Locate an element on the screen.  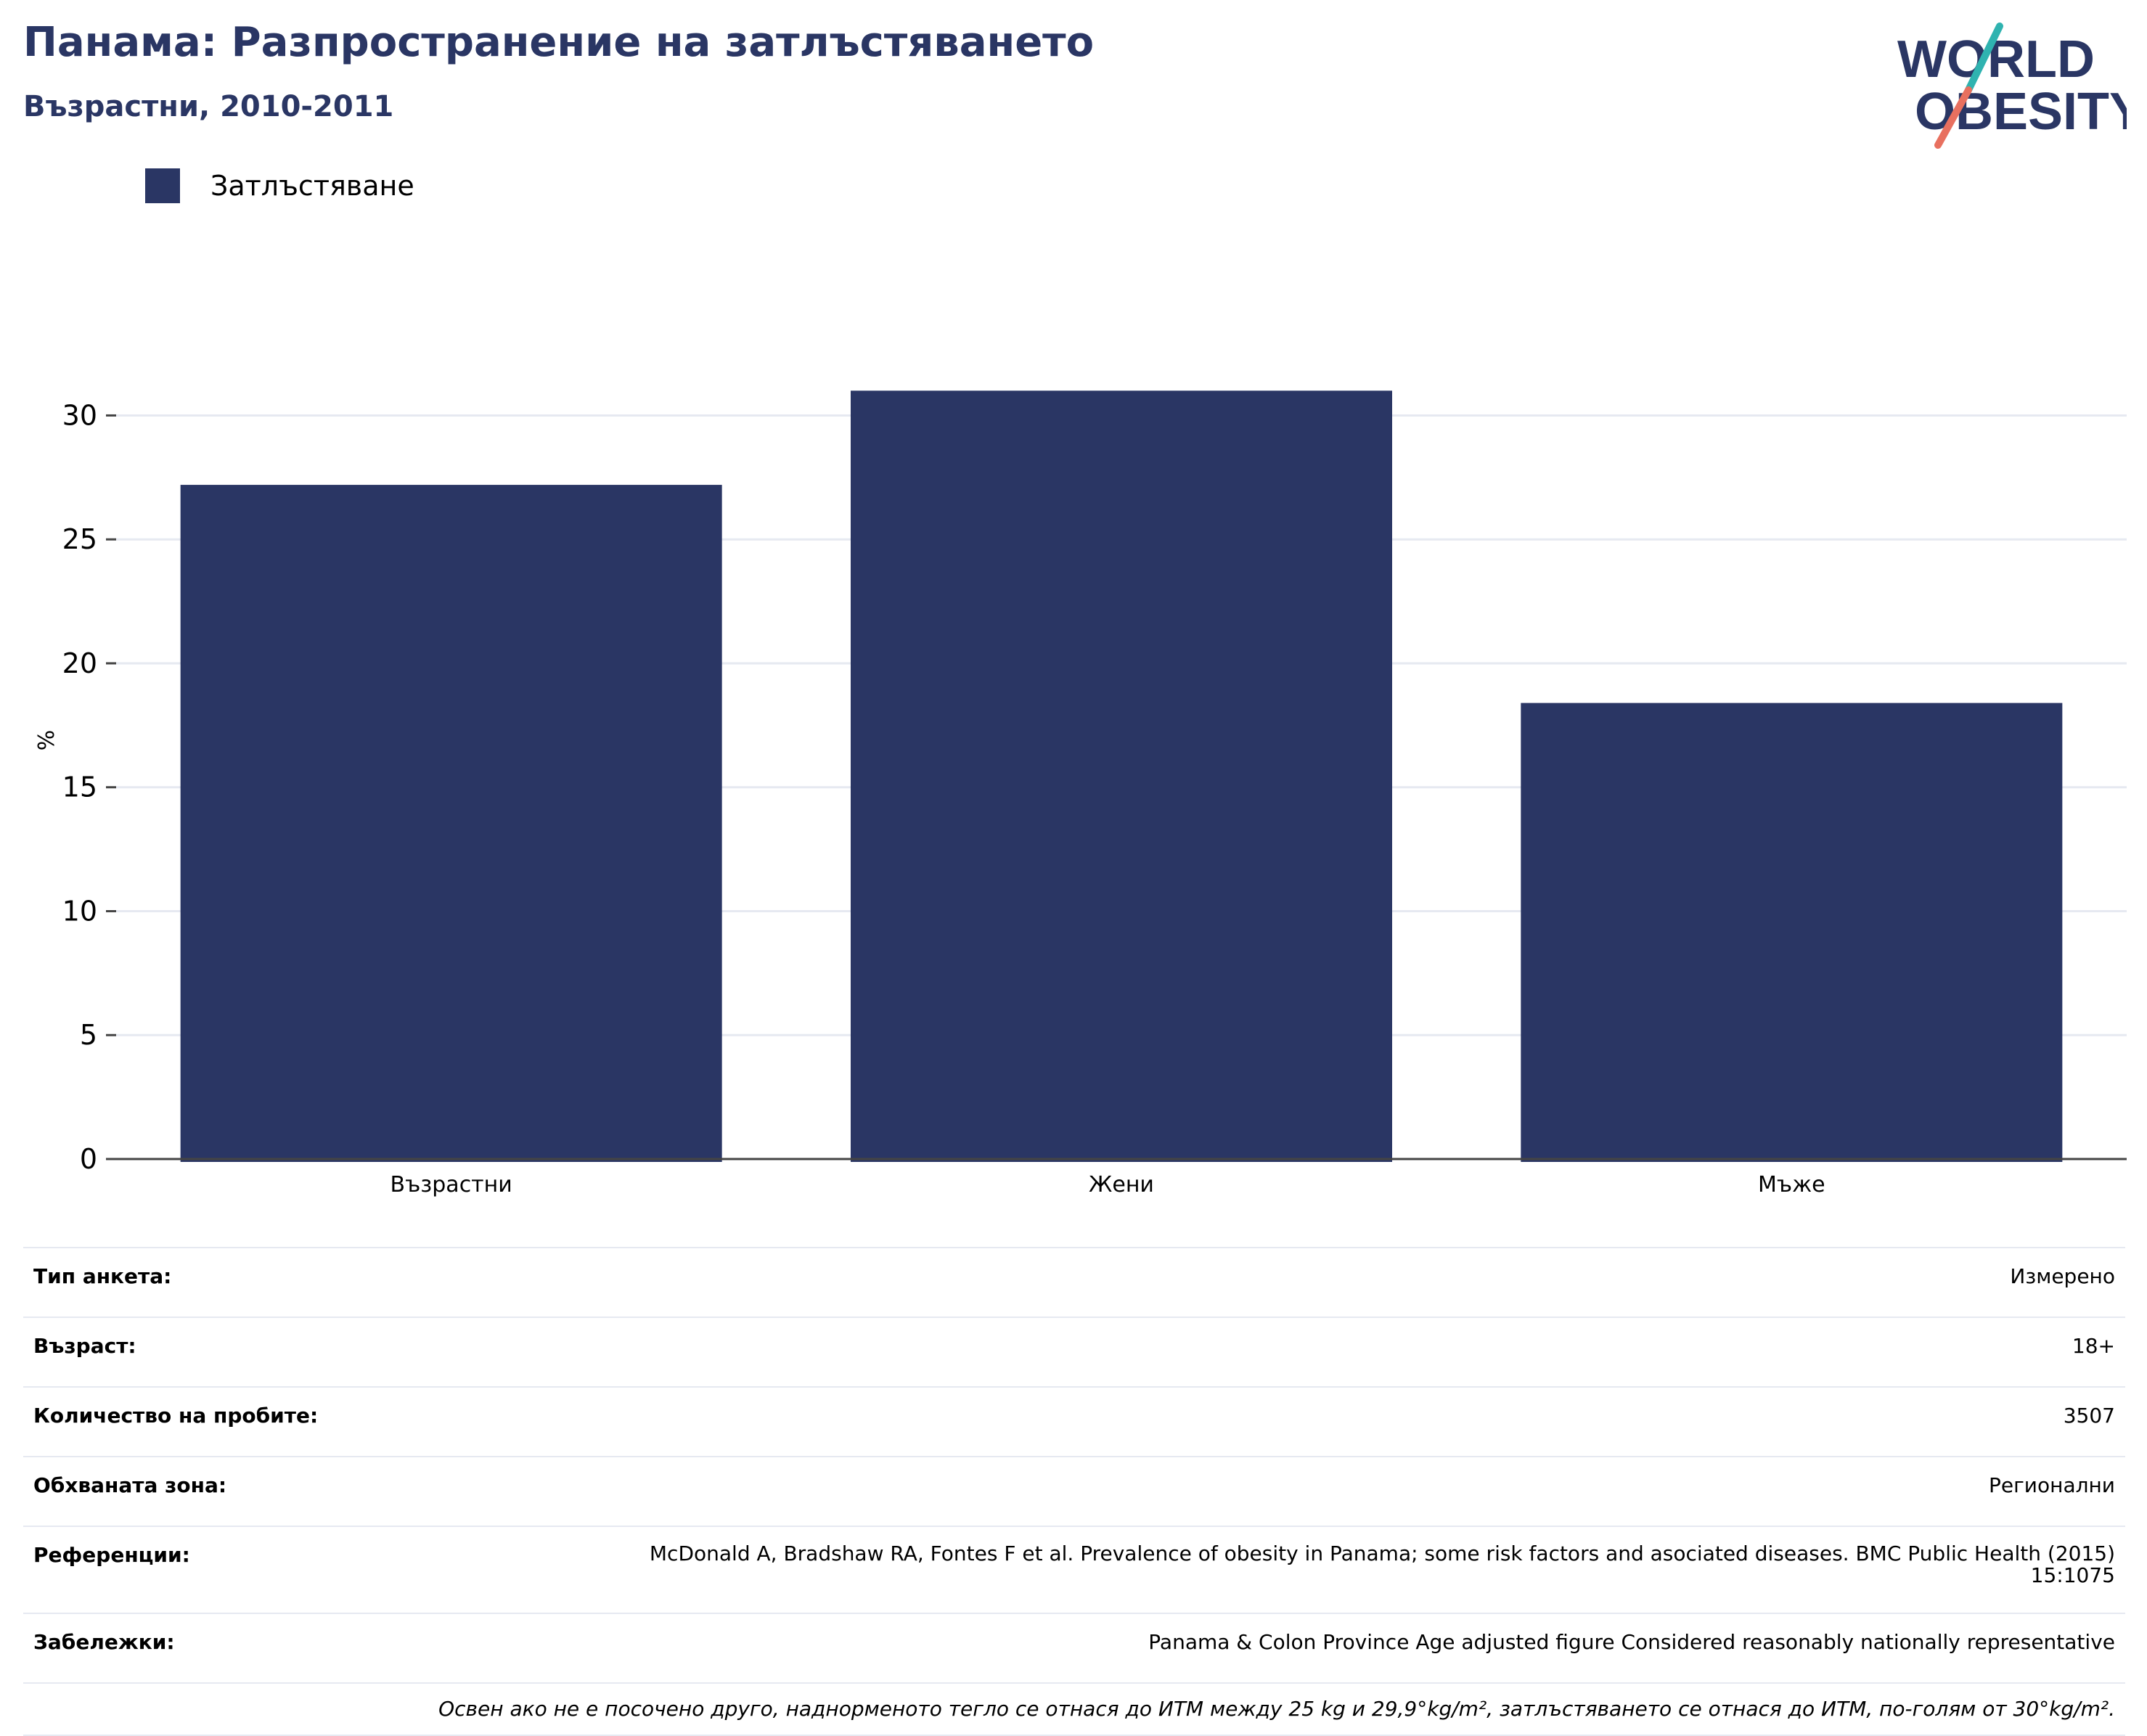
x-tick-label: Възрастни is located at coordinates (451, 1184).